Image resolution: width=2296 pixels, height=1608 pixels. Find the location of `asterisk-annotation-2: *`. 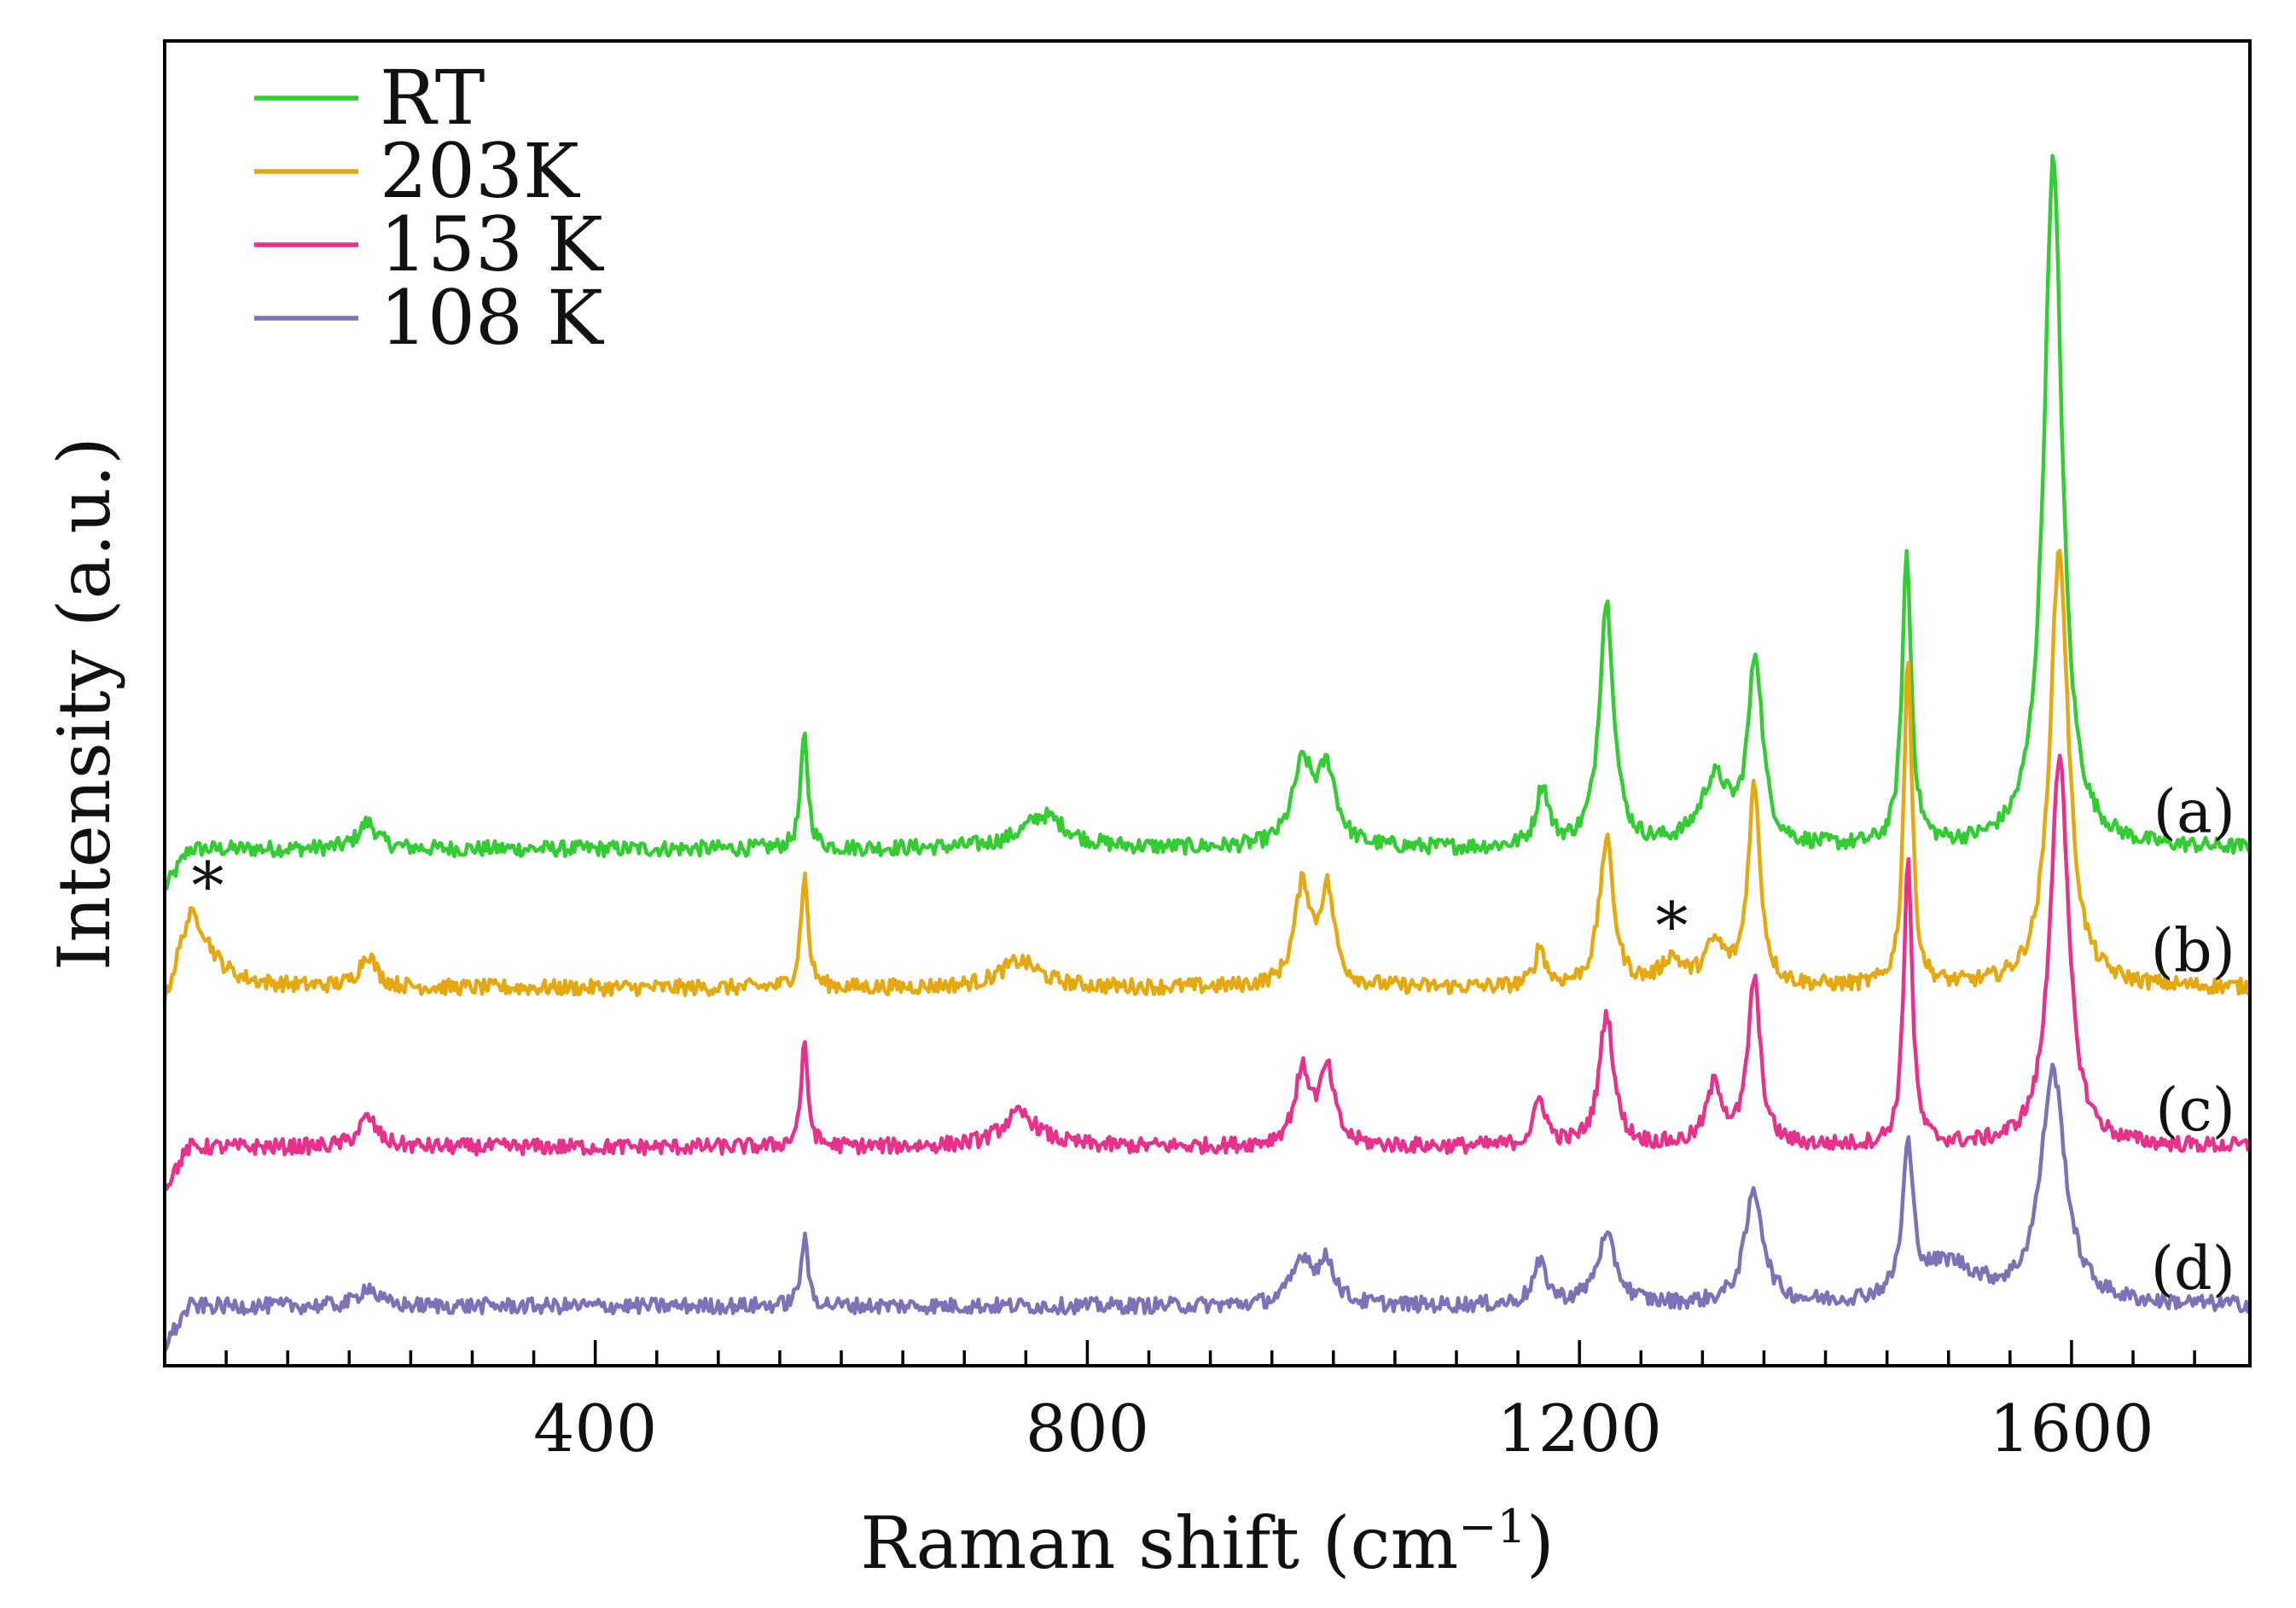

asterisk-annotation-2: * is located at coordinates (1671, 926).